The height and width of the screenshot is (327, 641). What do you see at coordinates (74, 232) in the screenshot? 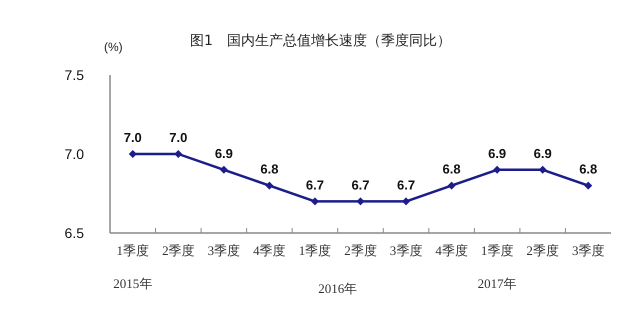
I see `y-tick-label: 6.5` at bounding box center [74, 232].